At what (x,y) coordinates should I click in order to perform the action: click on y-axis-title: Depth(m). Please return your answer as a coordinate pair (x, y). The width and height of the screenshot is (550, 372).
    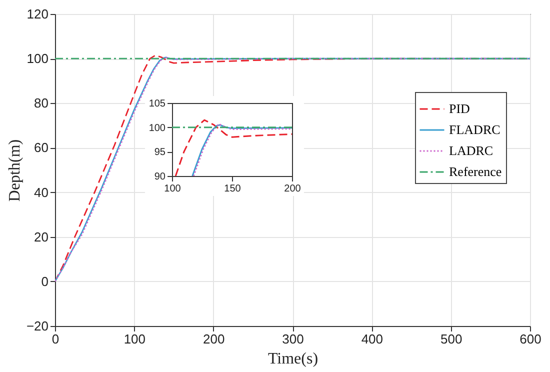
    Looking at the image, I should click on (15, 170).